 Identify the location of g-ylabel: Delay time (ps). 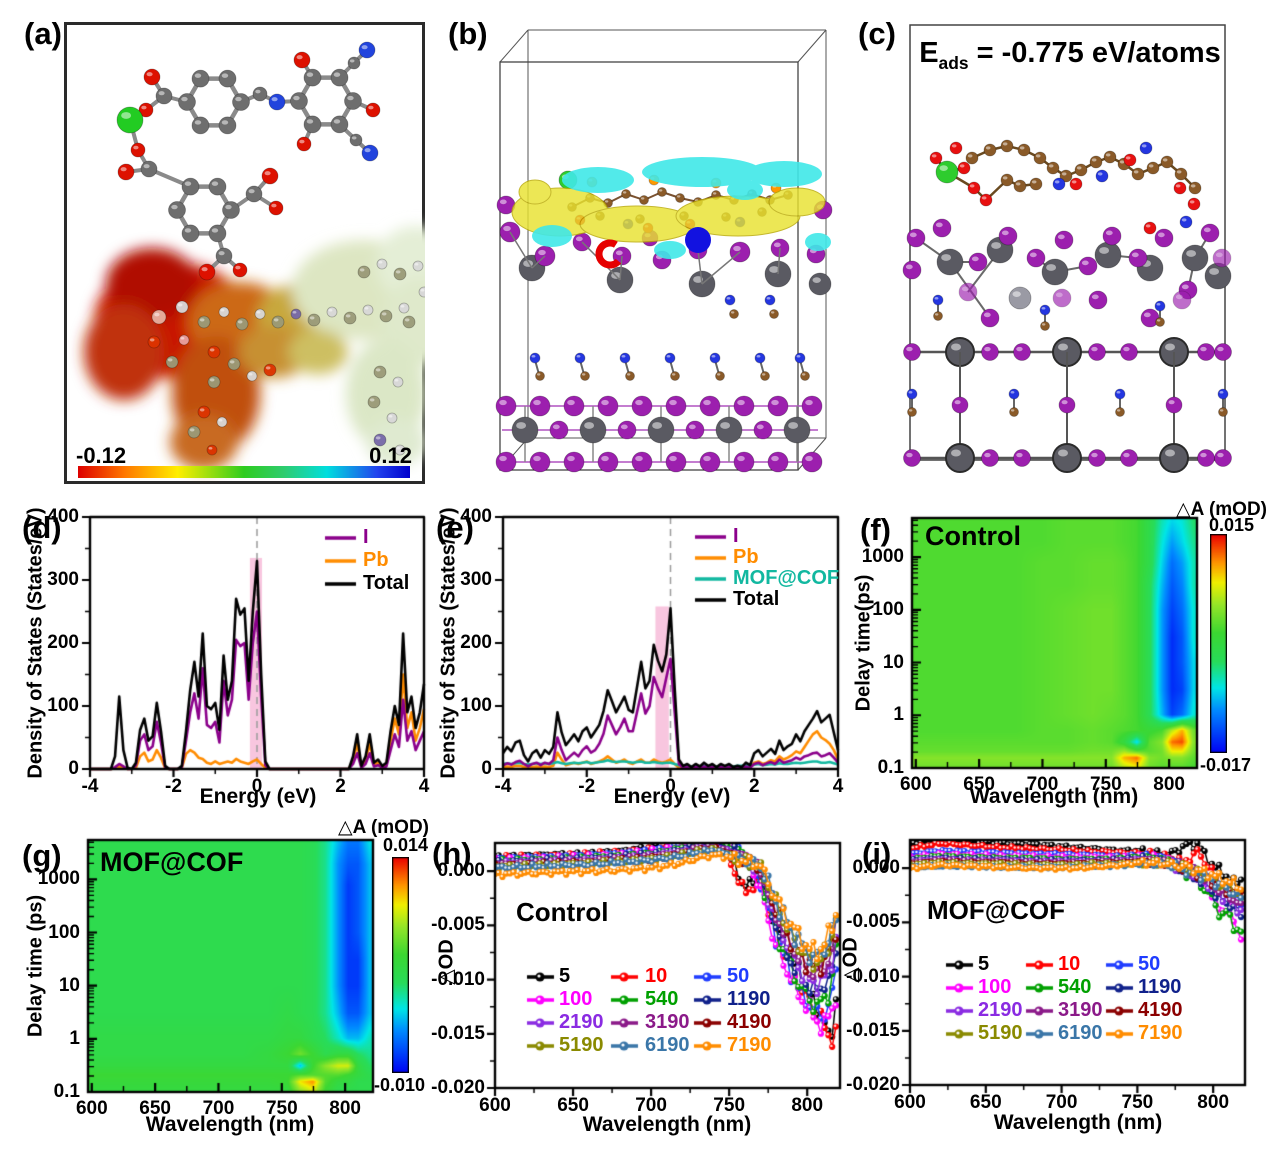
(35, 966).